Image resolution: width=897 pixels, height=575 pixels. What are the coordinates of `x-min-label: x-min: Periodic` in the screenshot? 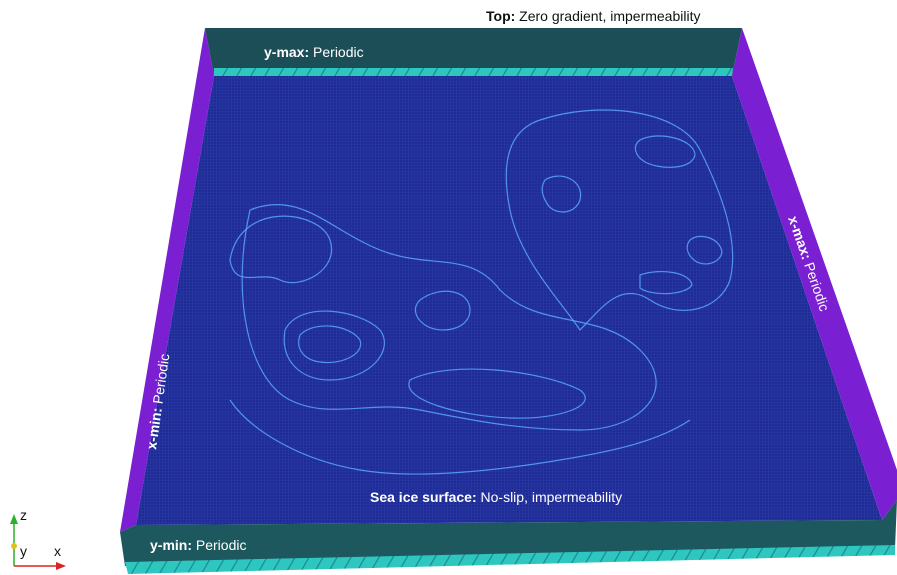 It's located at (157, 402).